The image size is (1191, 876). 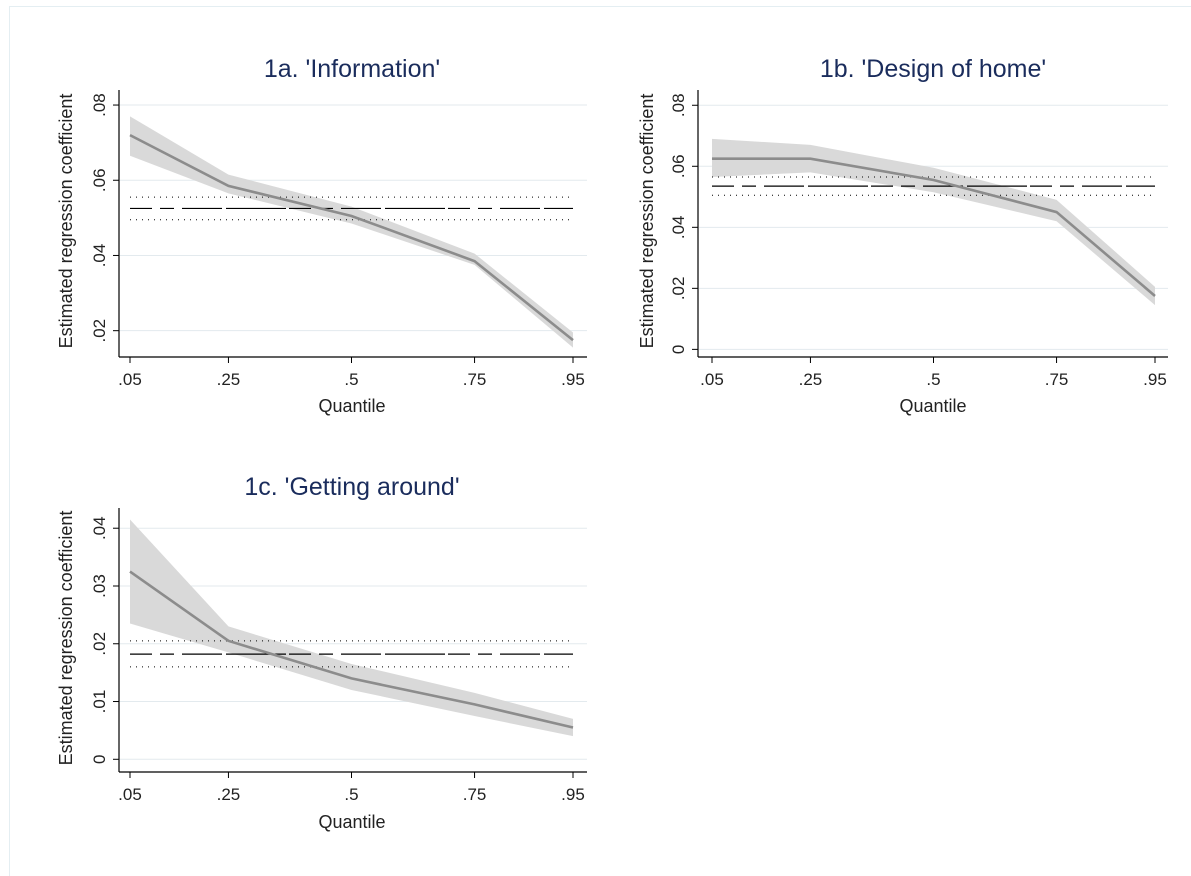 I want to click on panel-title: 1a. 'Information', so click(x=352, y=69).